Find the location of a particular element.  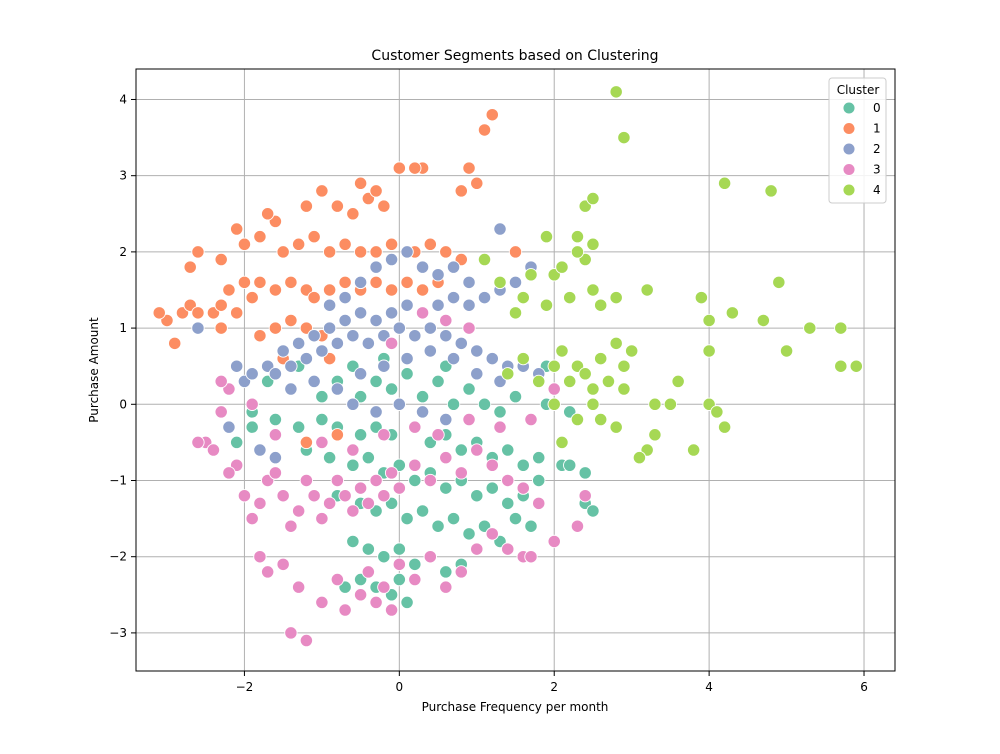

legend-label-2: 2 is located at coordinates (877, 149).